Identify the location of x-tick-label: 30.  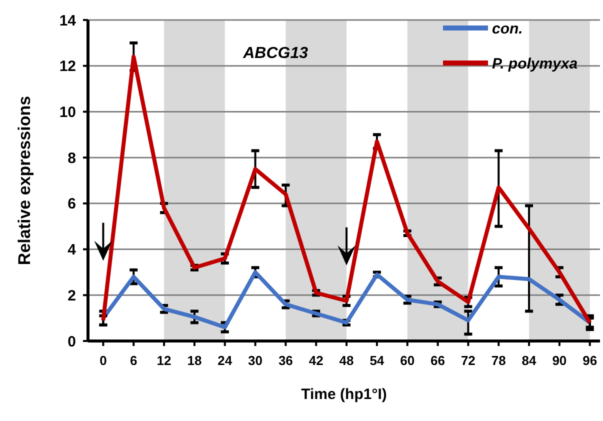
(255, 360).